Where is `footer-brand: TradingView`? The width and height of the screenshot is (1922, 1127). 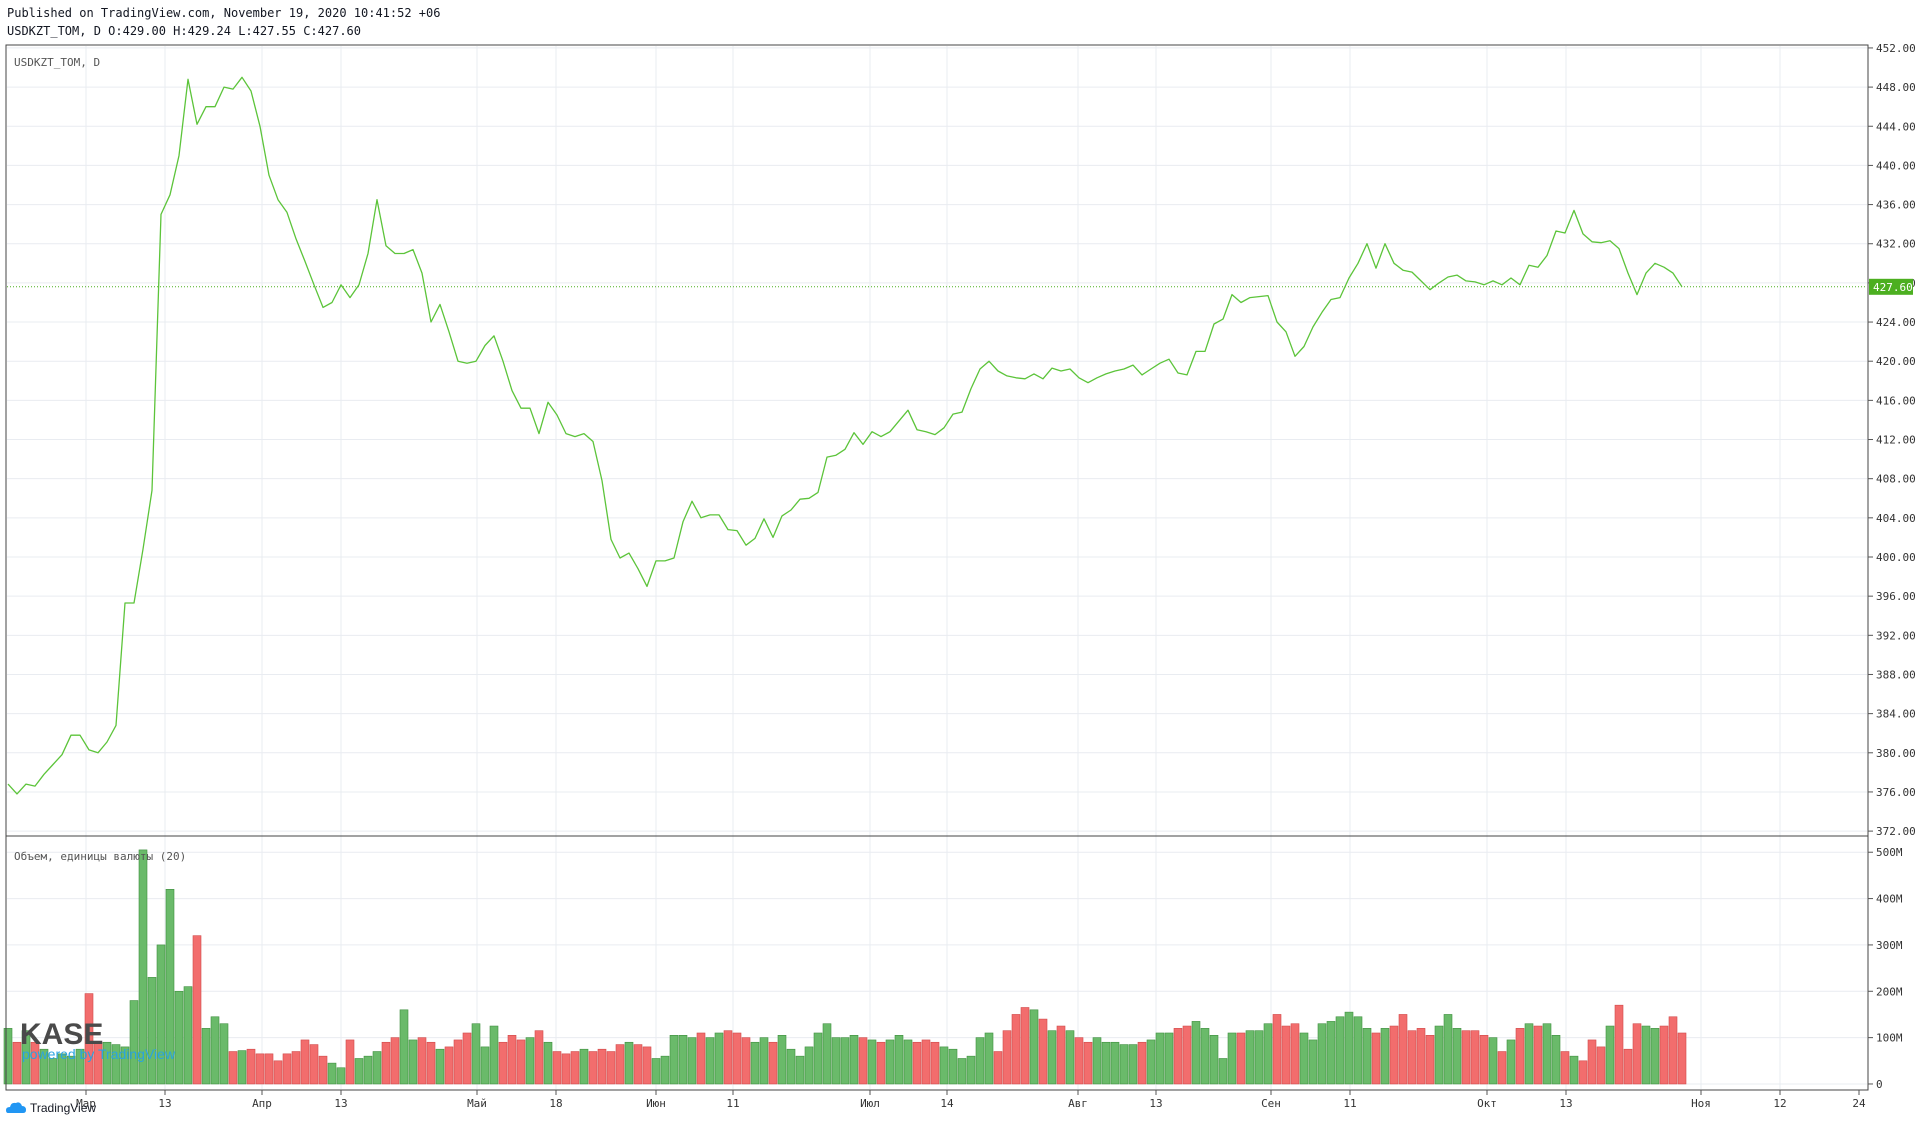
footer-brand: TradingView is located at coordinates (51, 1108).